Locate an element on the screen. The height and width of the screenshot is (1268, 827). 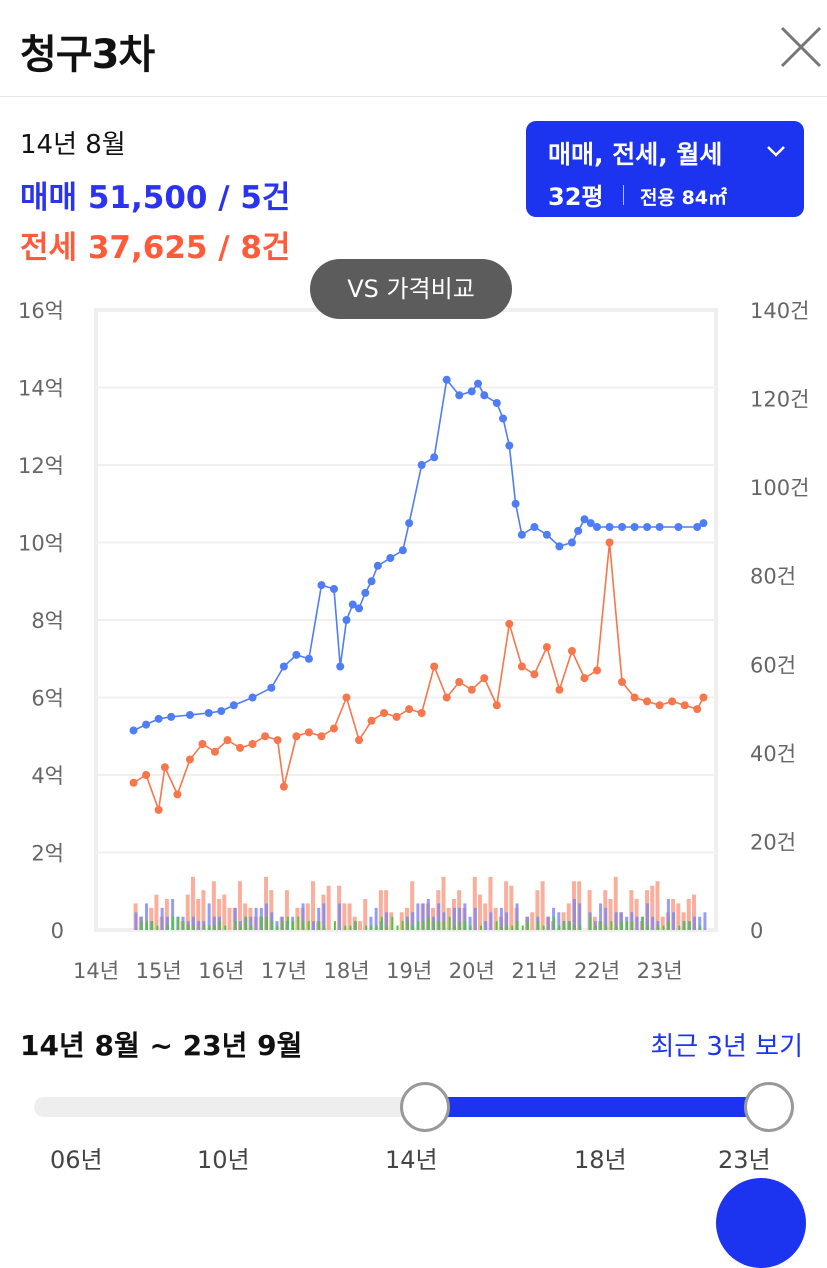
range-end-handle is located at coordinates (769, 1107).